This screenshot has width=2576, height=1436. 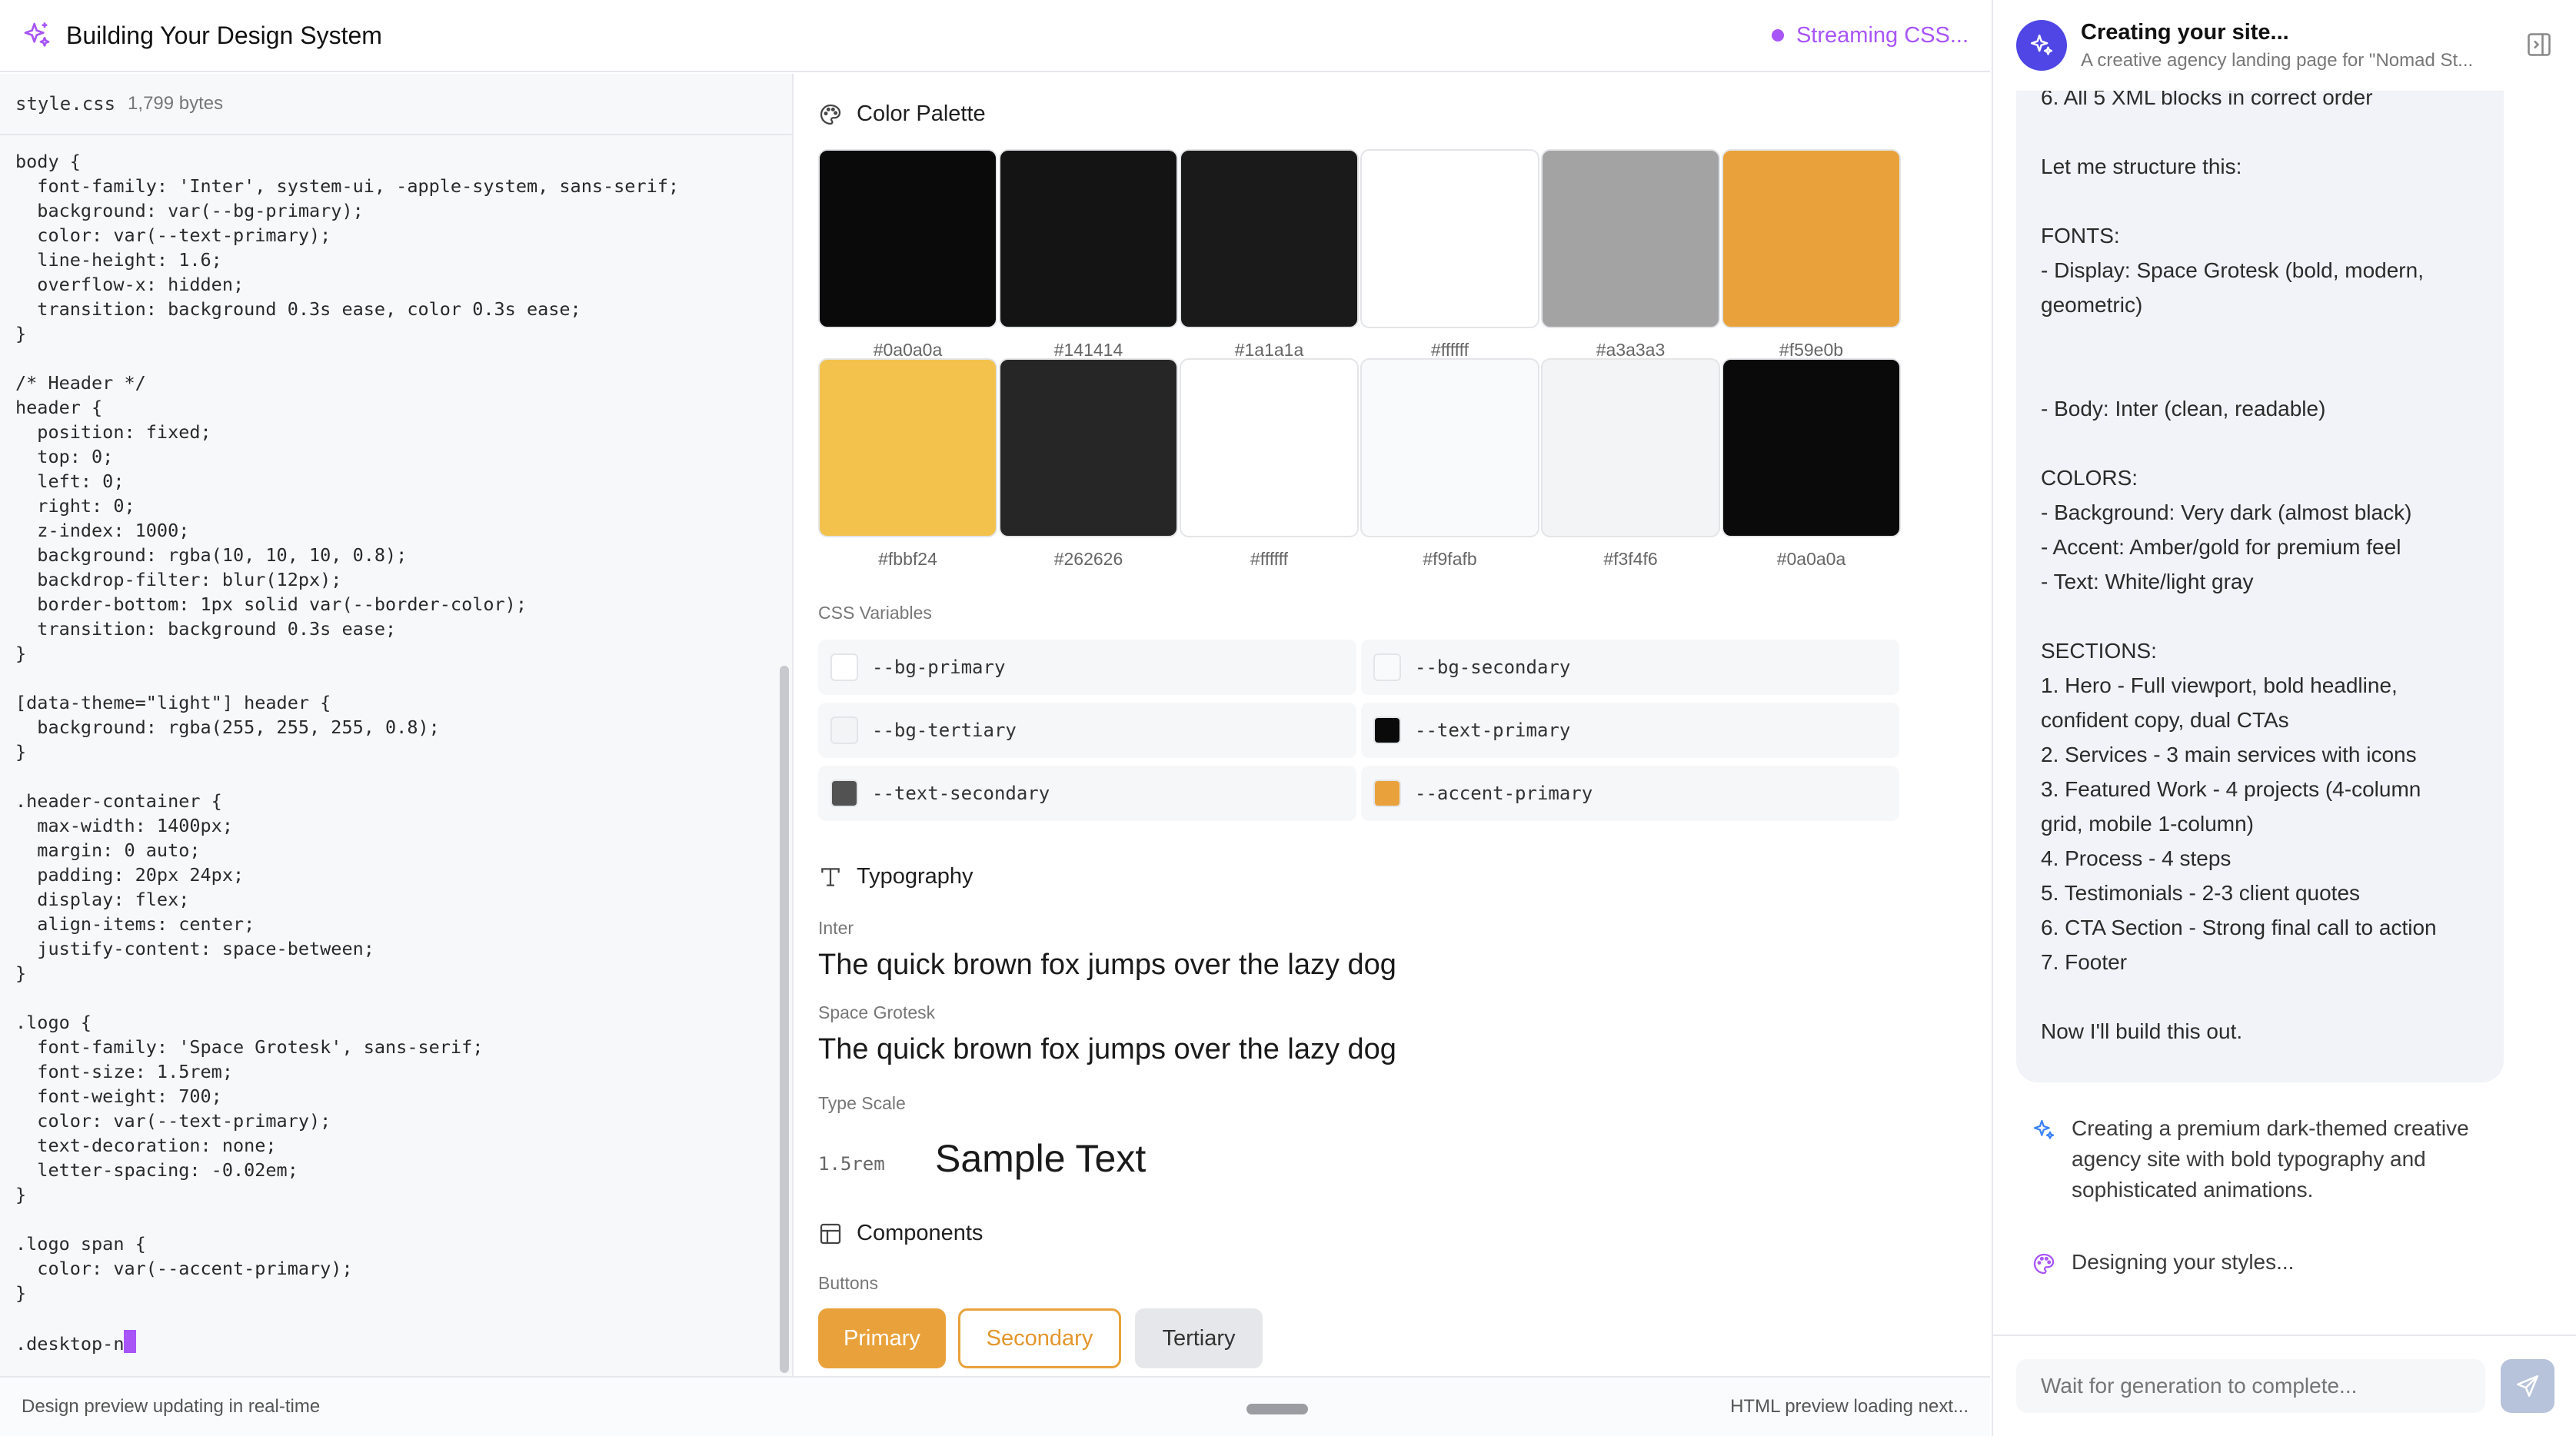 I want to click on message-line: - Body: Inter (clean, readable), so click(x=2184, y=408).